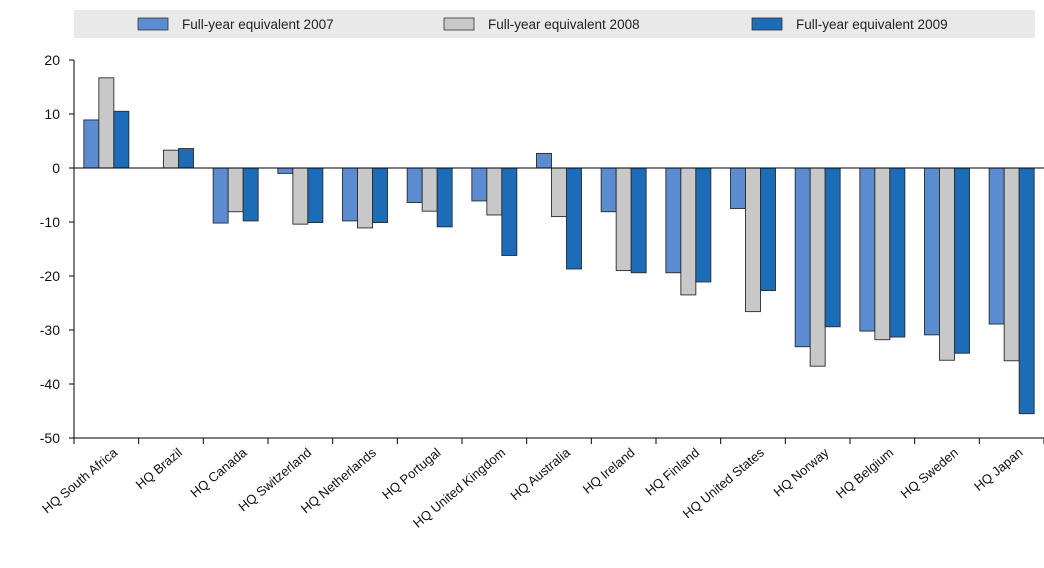  I want to click on legend-label-1: Full-year equivalent 2007, so click(258, 24).